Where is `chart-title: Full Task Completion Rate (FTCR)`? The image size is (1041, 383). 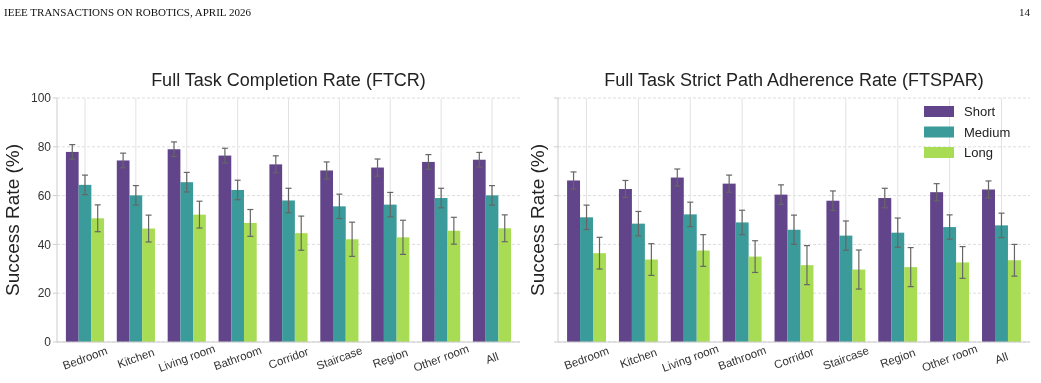
chart-title: Full Task Completion Rate (FTCR) is located at coordinates (288, 80).